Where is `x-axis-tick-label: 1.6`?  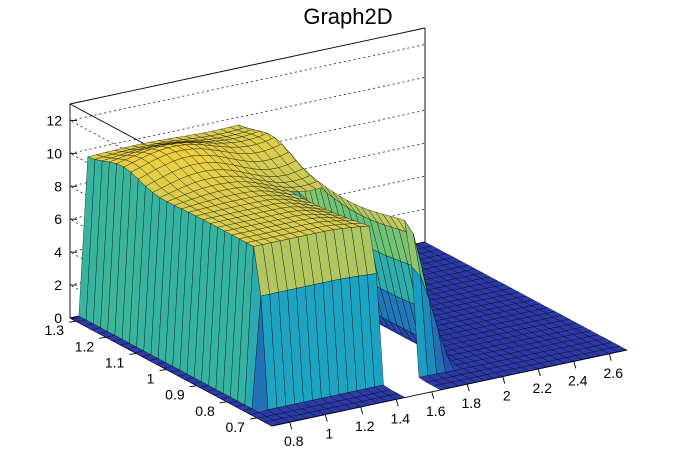
x-axis-tick-label: 1.6 is located at coordinates (436, 411).